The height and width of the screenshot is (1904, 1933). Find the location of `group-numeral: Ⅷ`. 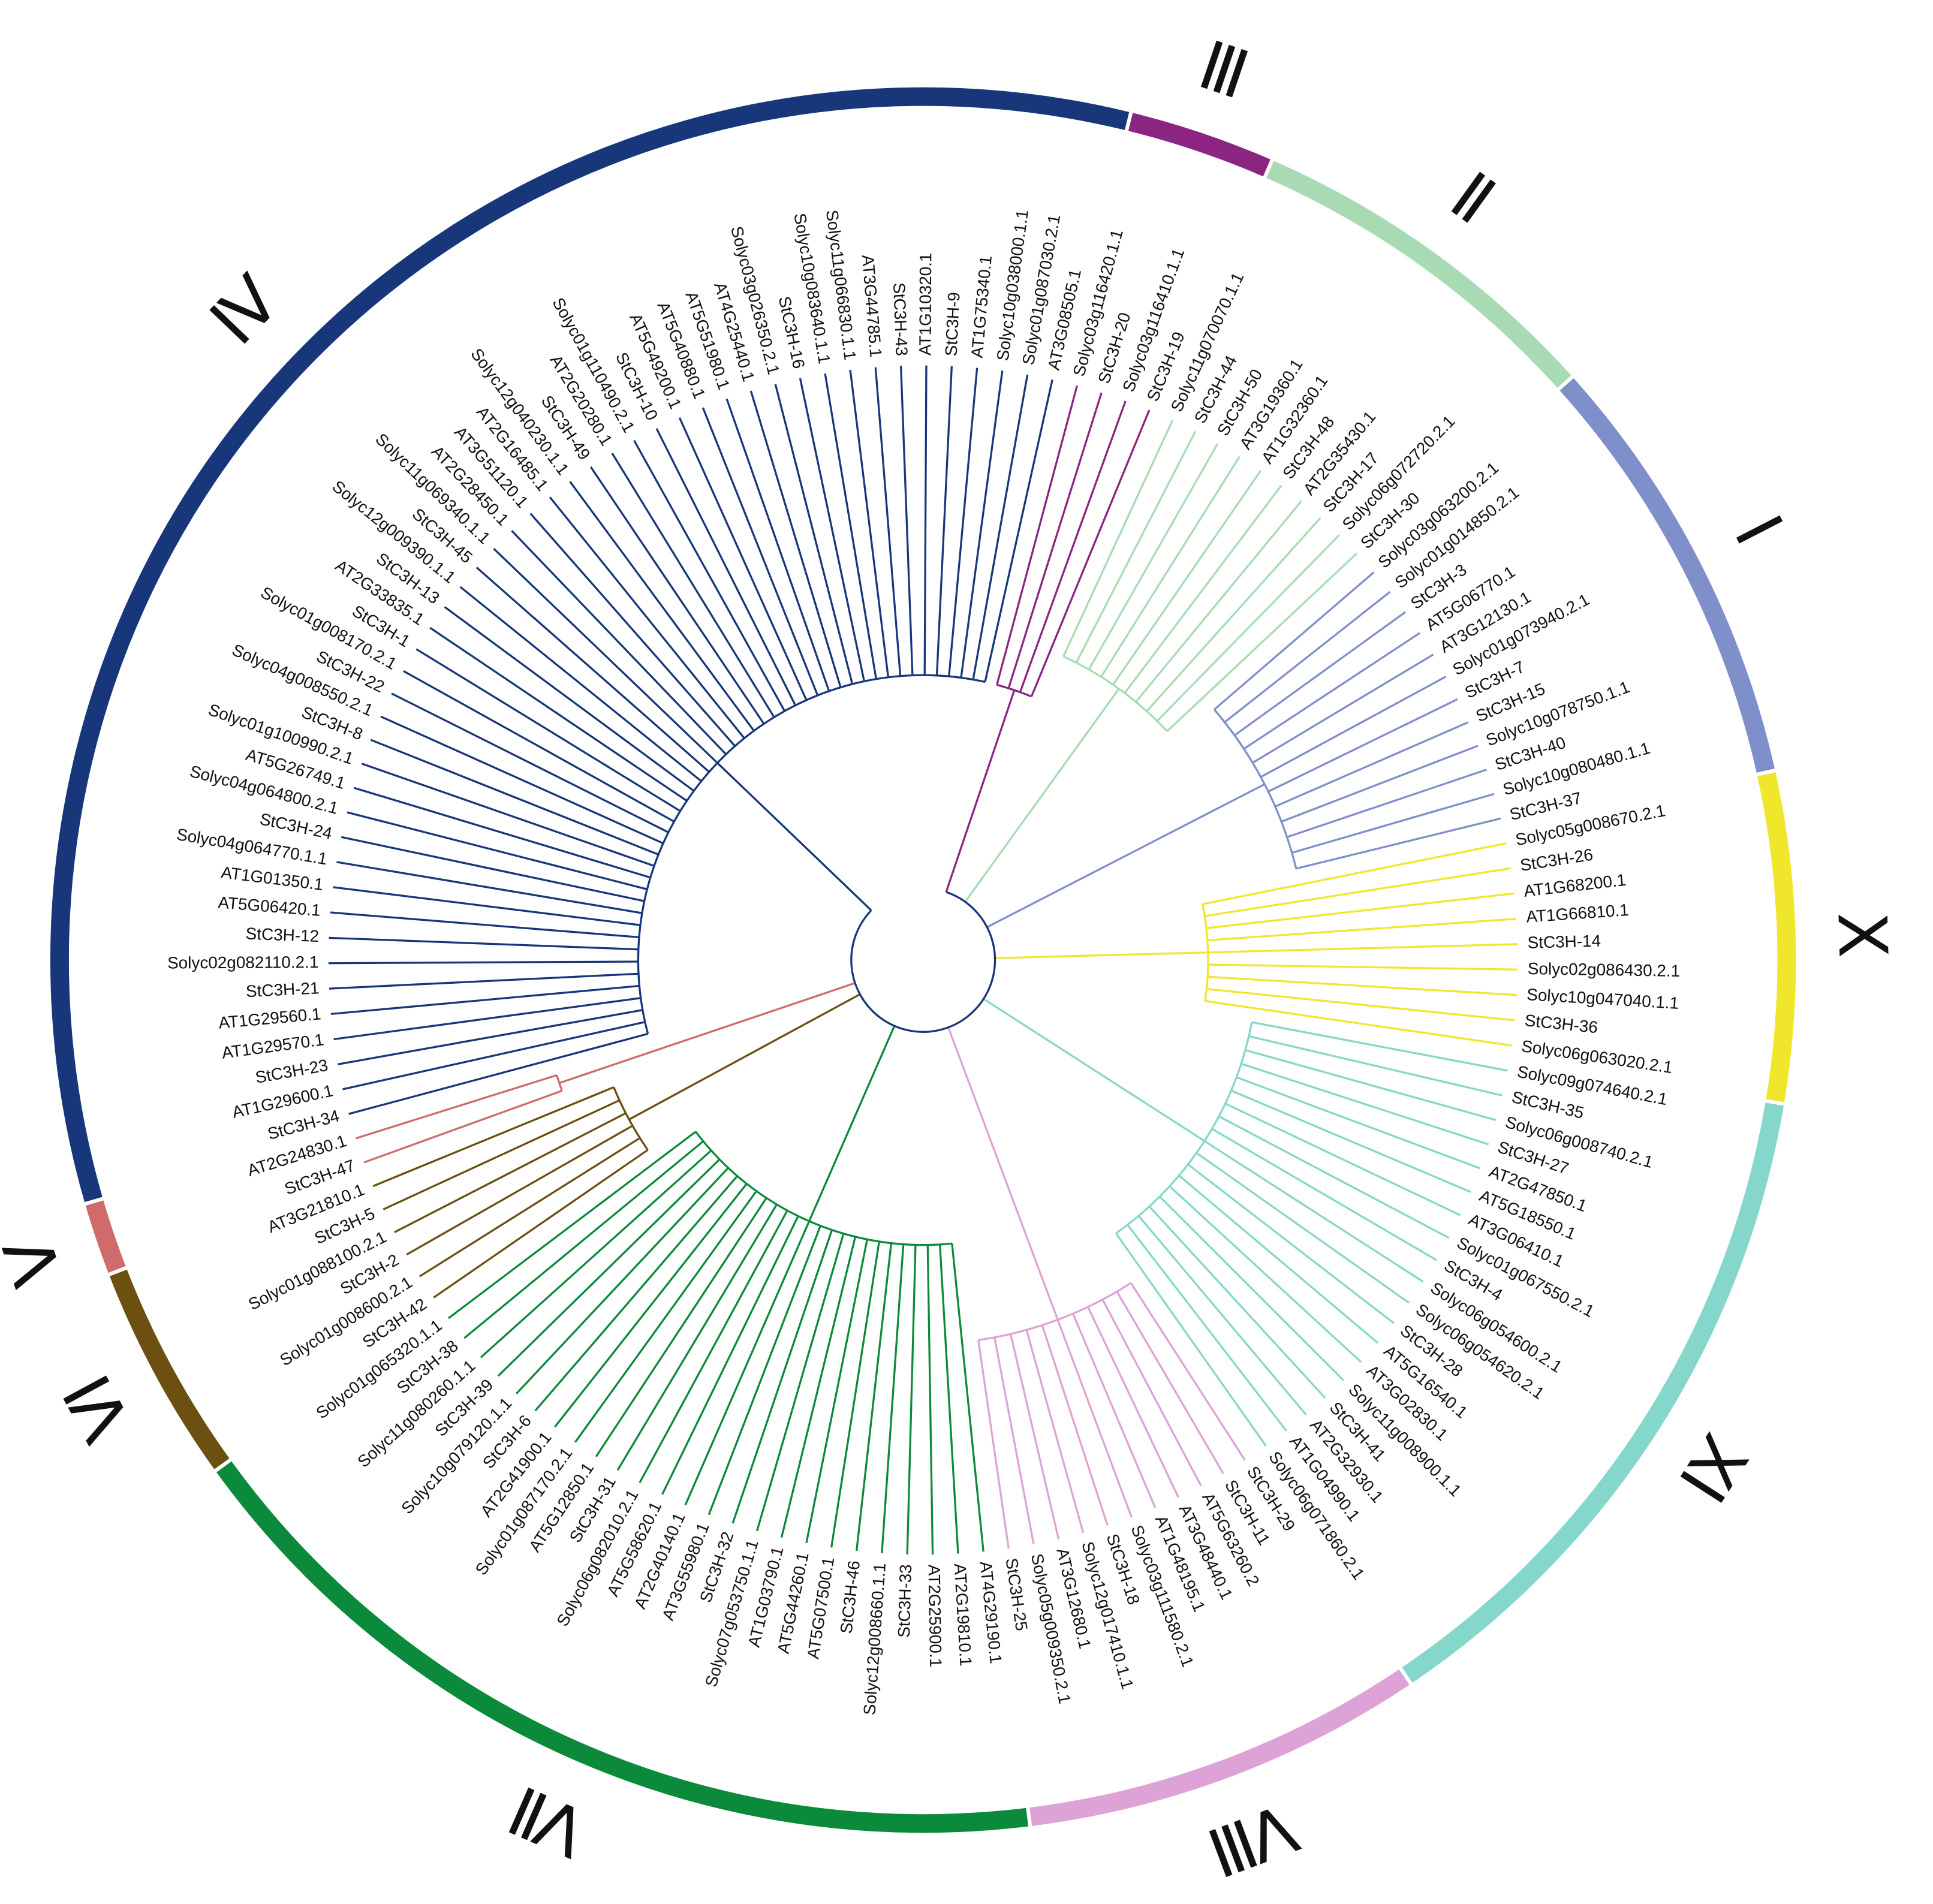

group-numeral: Ⅷ is located at coordinates (1252, 1839).